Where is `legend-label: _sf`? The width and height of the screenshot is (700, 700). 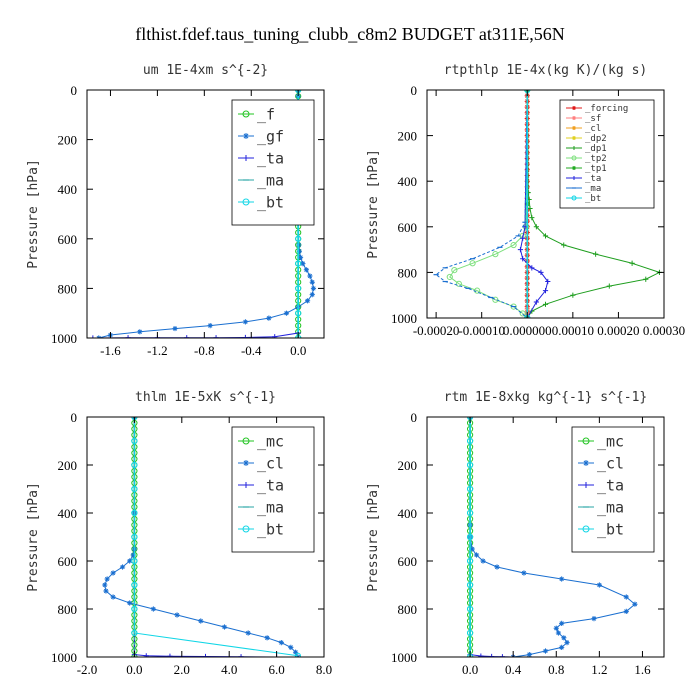
legend-label: _sf is located at coordinates (593, 119).